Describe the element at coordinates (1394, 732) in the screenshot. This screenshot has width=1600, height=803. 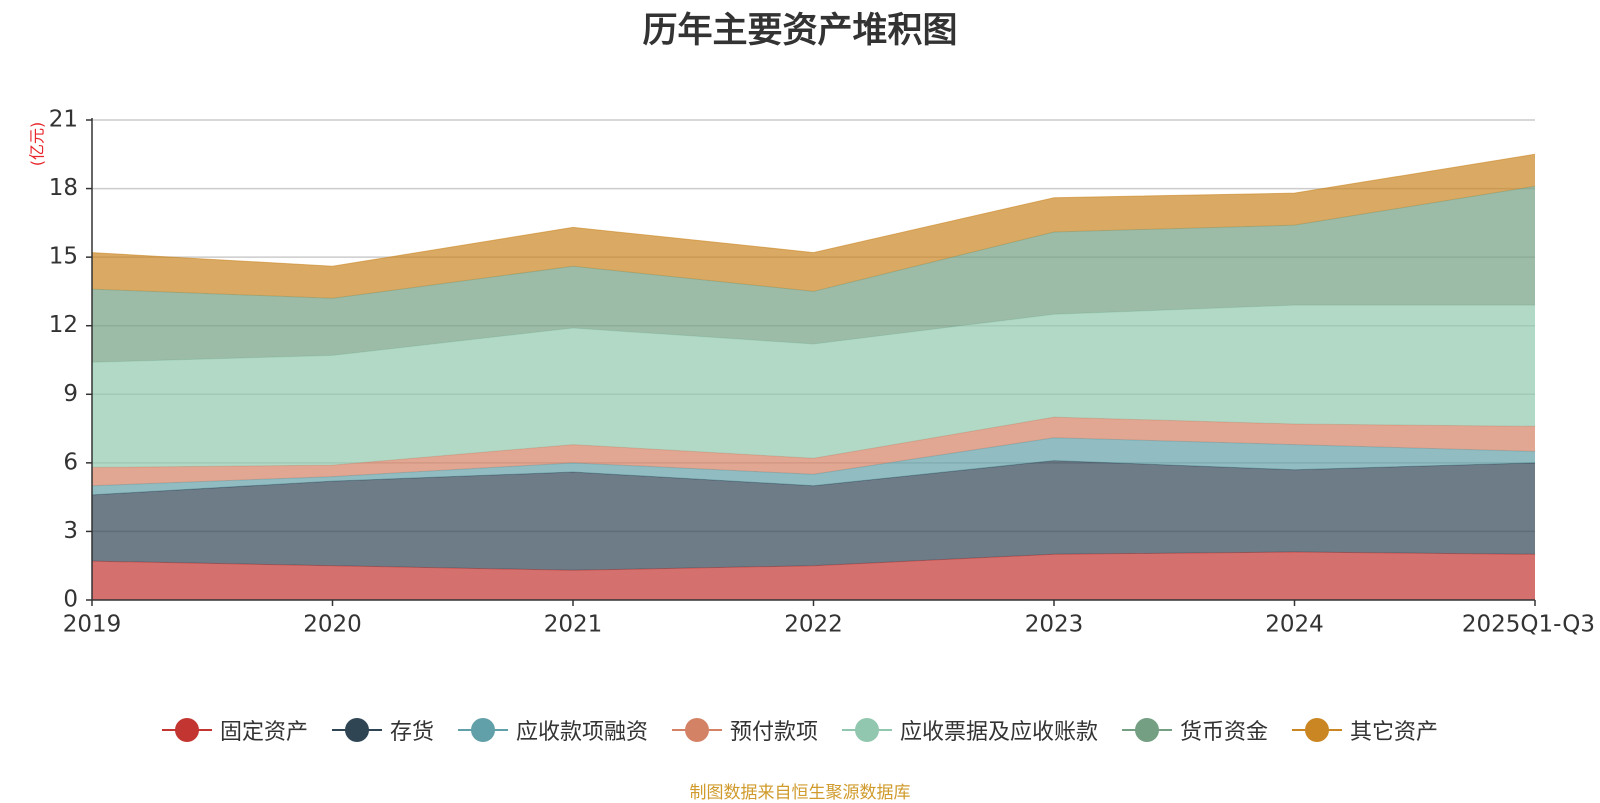
I see `legend-label: 其它资产` at that location.